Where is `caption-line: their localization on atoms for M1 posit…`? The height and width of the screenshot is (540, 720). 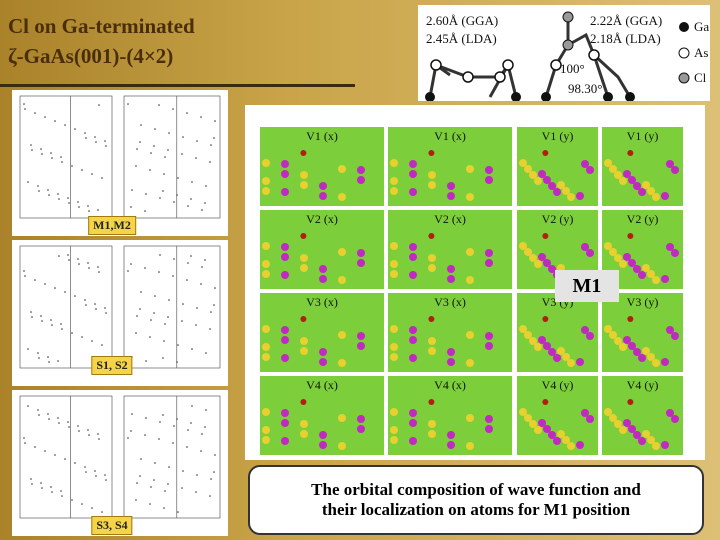
caption-line: their localization on atoms for M1 posit… is located at coordinates (476, 509).